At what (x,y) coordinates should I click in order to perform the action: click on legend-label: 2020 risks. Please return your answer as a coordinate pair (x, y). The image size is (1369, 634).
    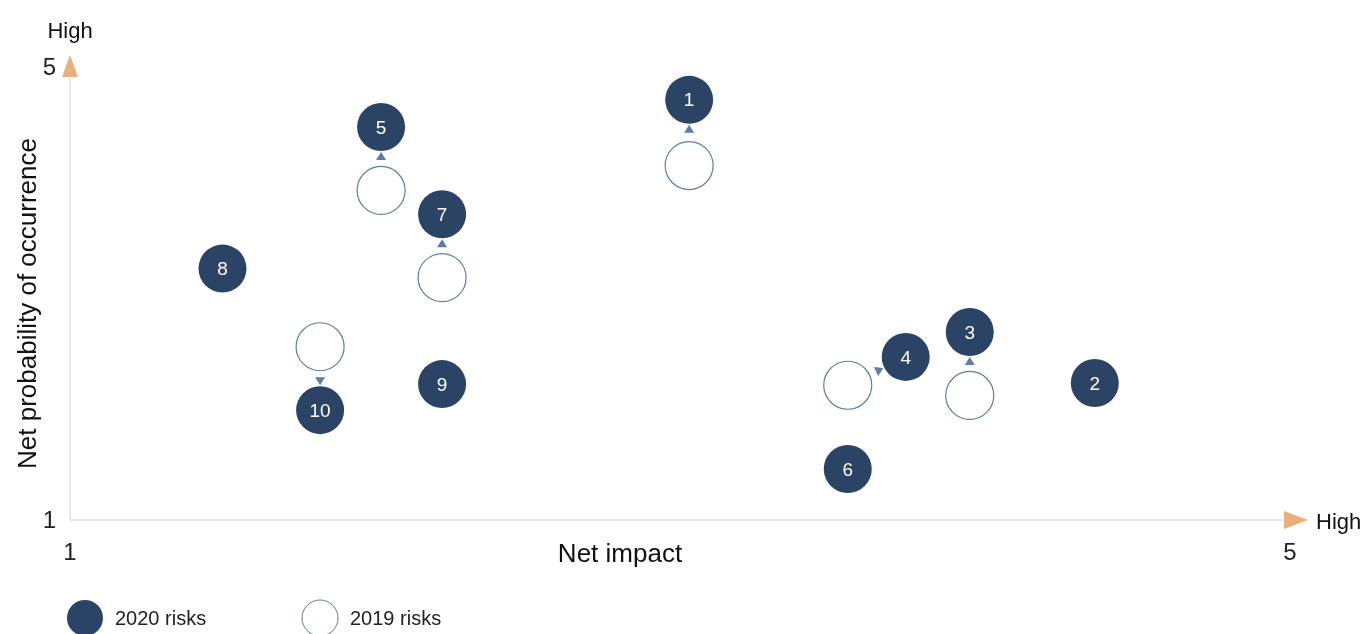
    Looking at the image, I should click on (161, 618).